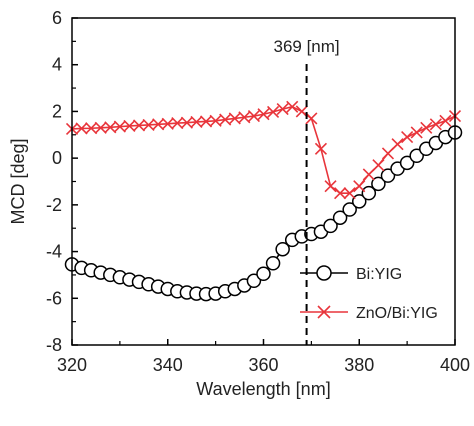  What do you see at coordinates (324, 273) in the screenshot?
I see `legend-marker-circle` at bounding box center [324, 273].